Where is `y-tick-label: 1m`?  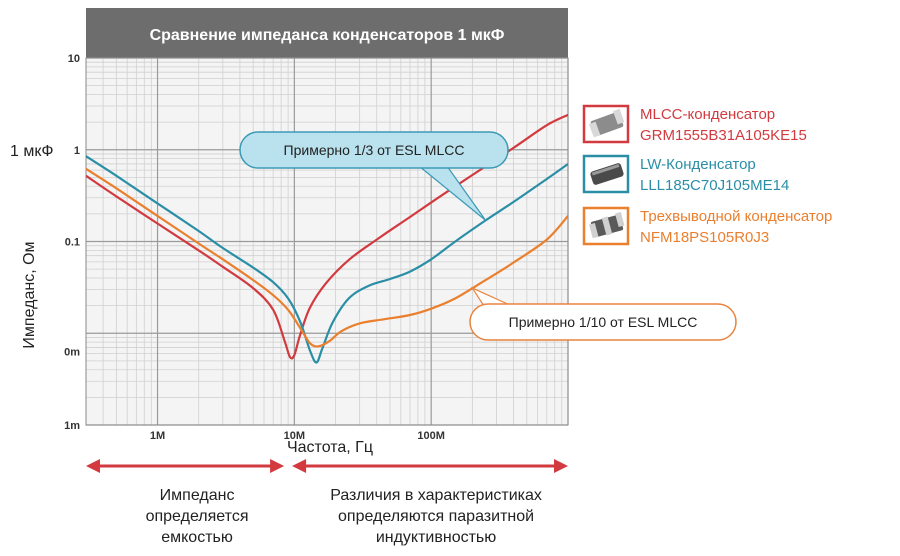
y-tick-label: 1m is located at coordinates (72, 426).